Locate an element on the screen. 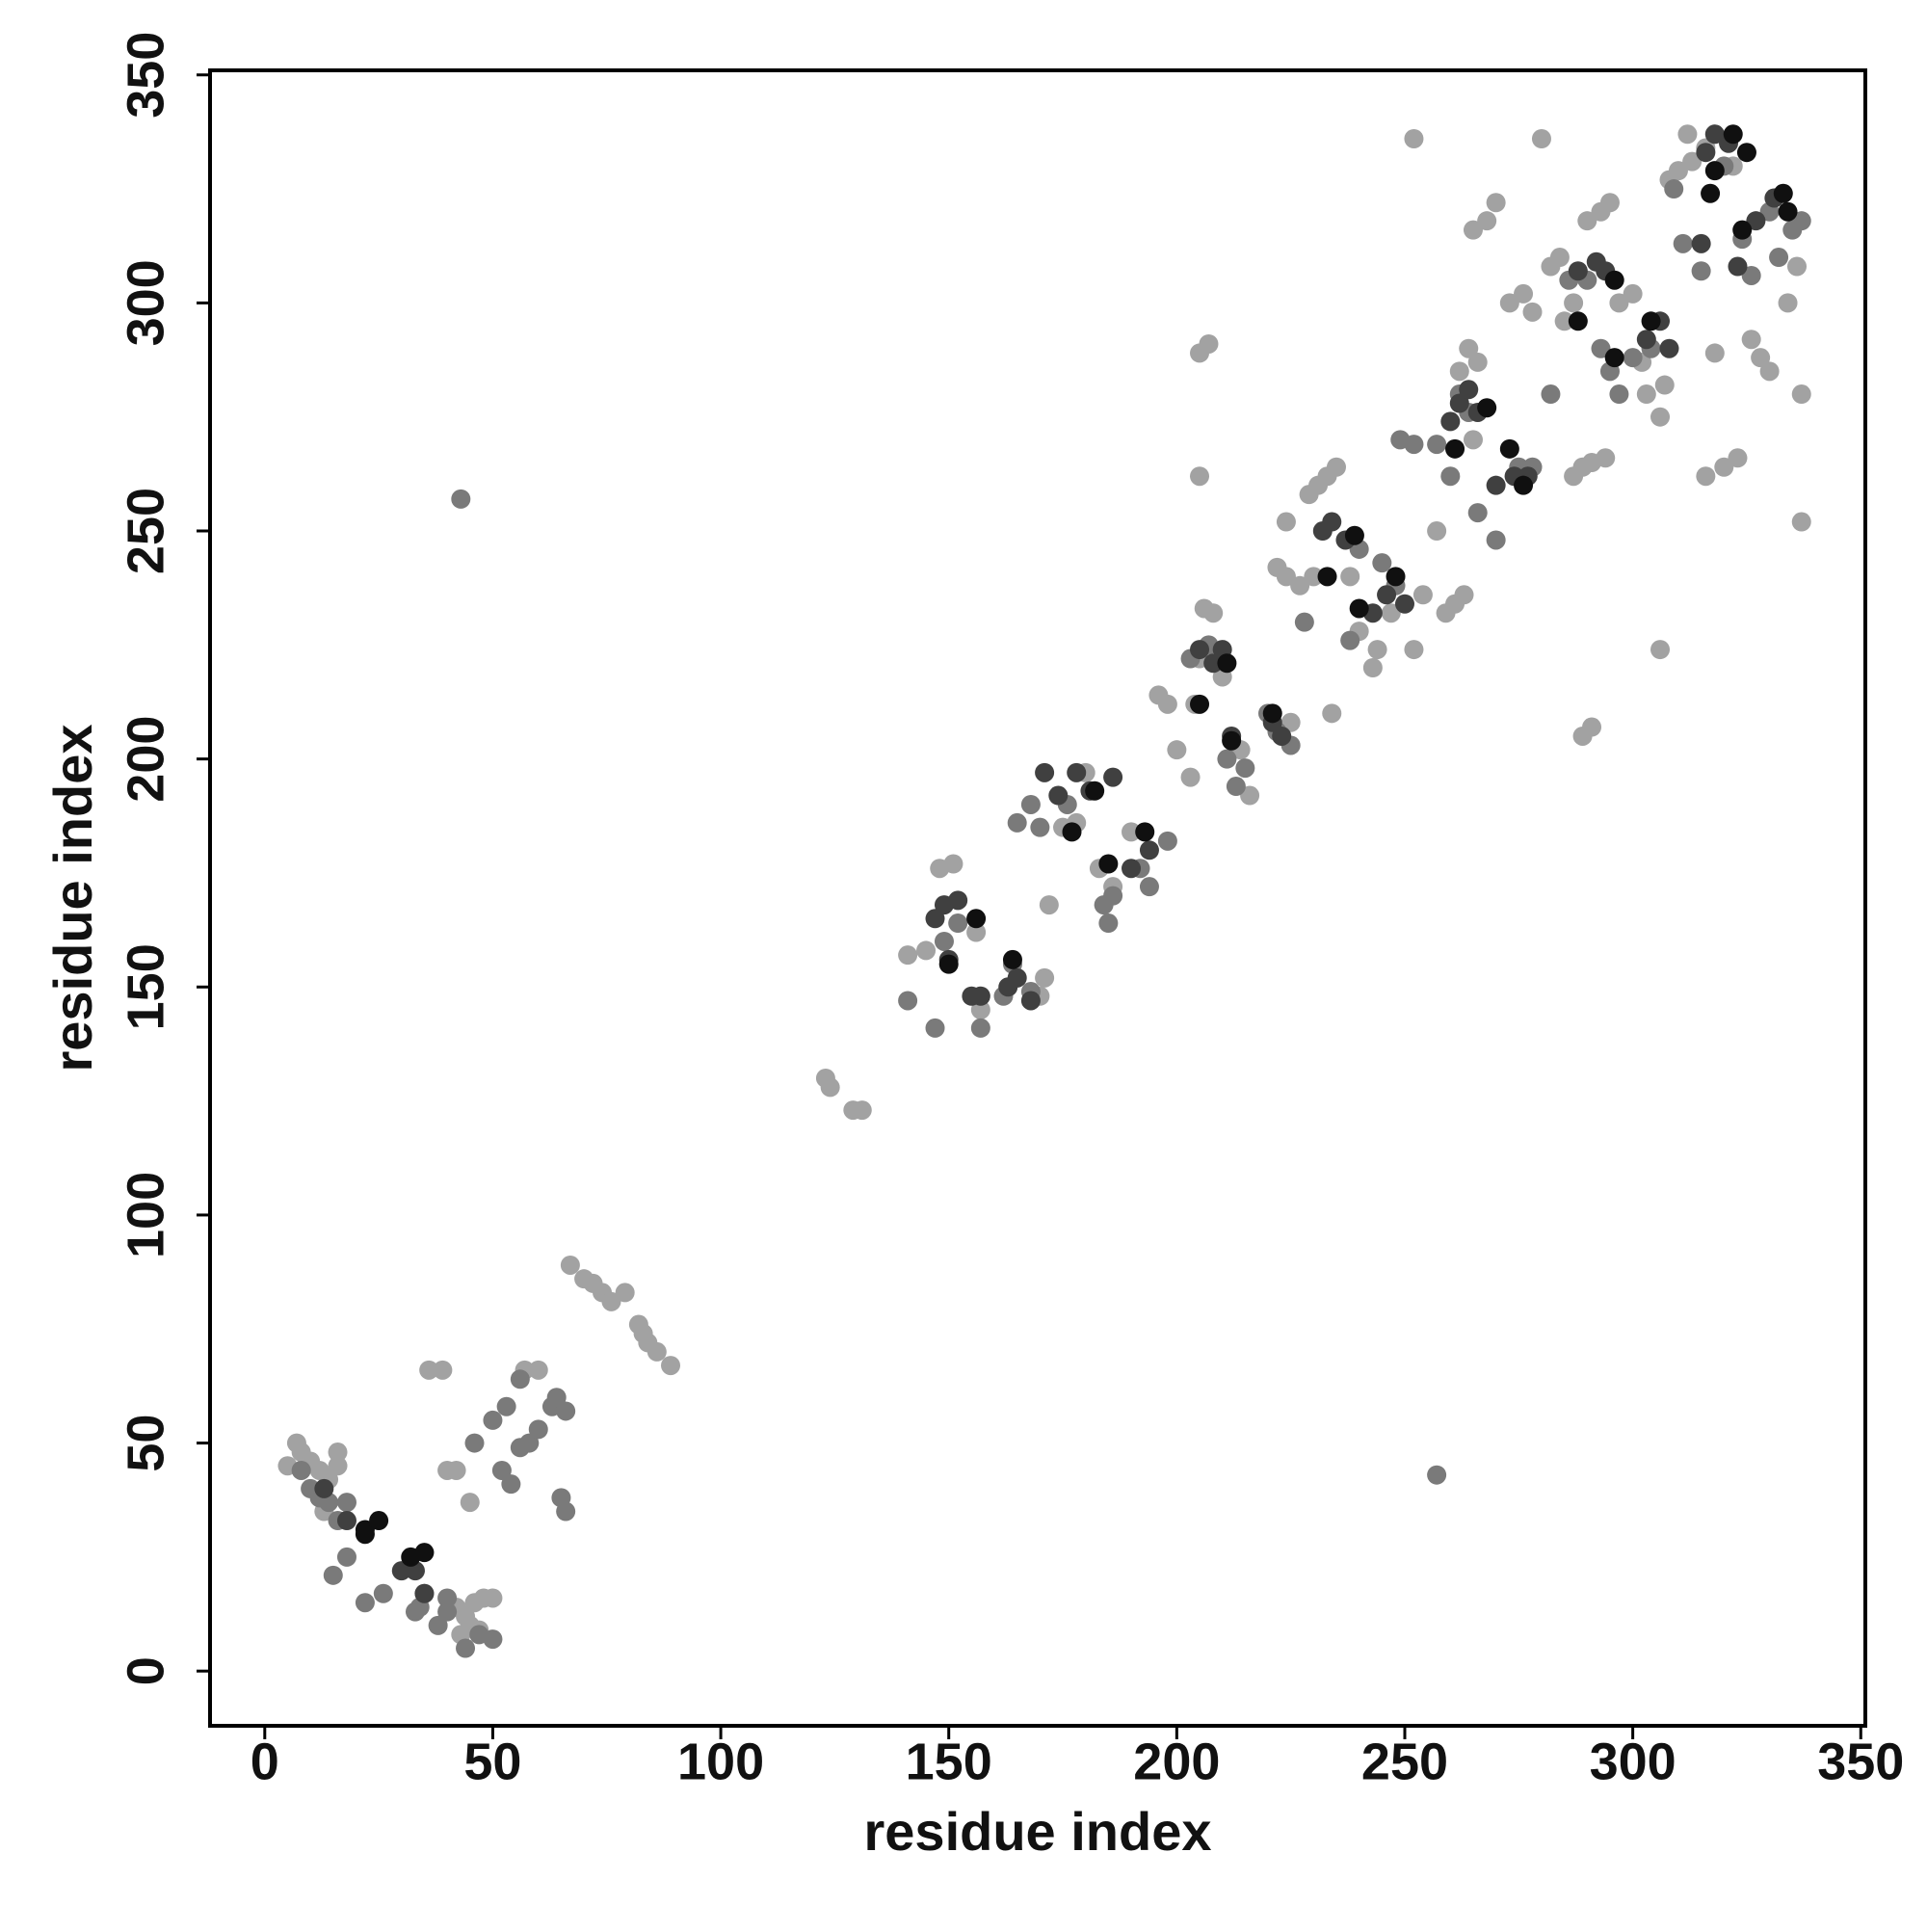 The width and height of the screenshot is (1927, 1932). x-axis-title: residue index is located at coordinates (1037, 1831).